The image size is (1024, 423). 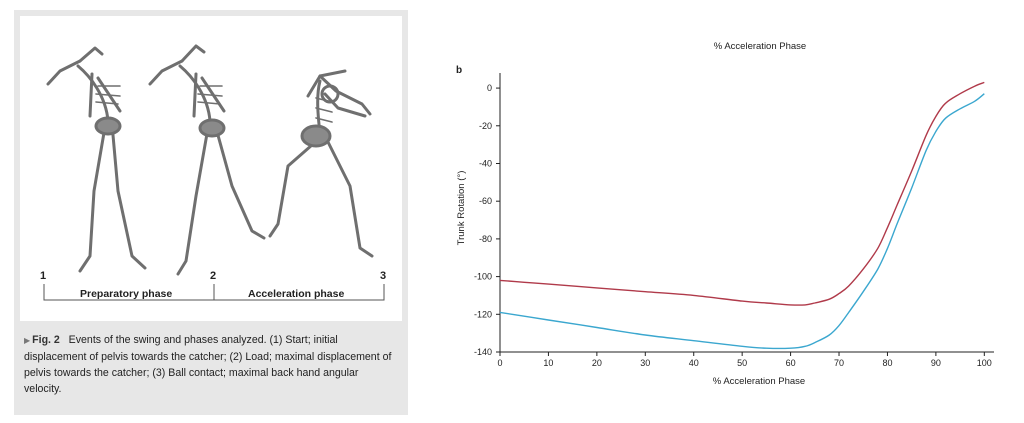 What do you see at coordinates (296, 294) in the screenshot?
I see `acceleration-phase-label: Acceleration phase` at bounding box center [296, 294].